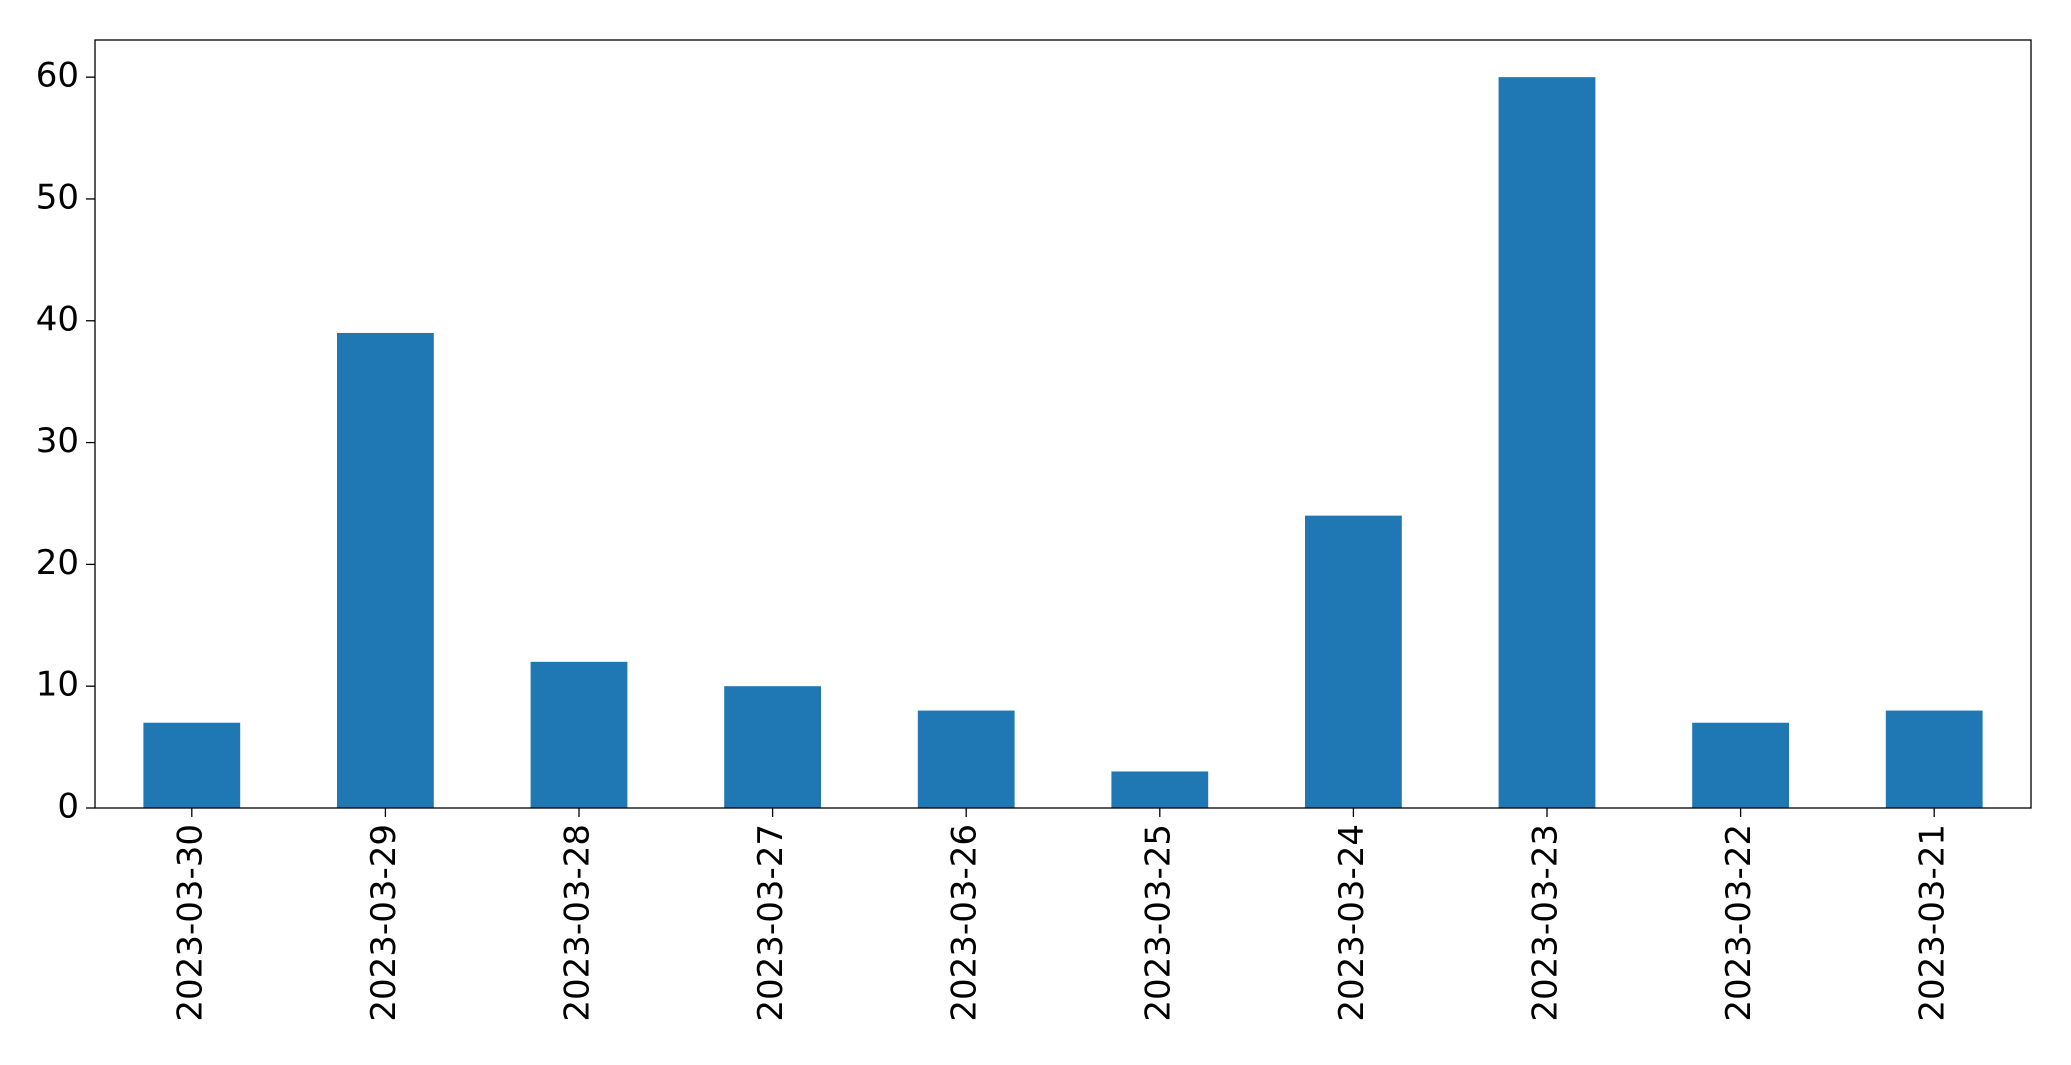 The width and height of the screenshot is (2071, 1065). I want to click on y-tick-label: 10, so click(57, 685).